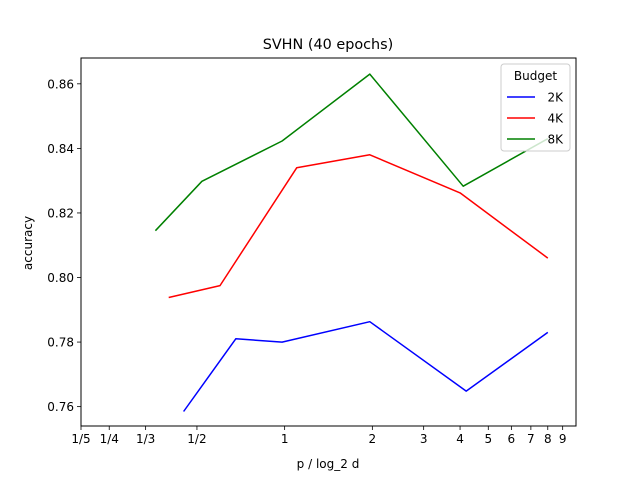  I want to click on y-axis-label: accuracy, so click(28, 243).